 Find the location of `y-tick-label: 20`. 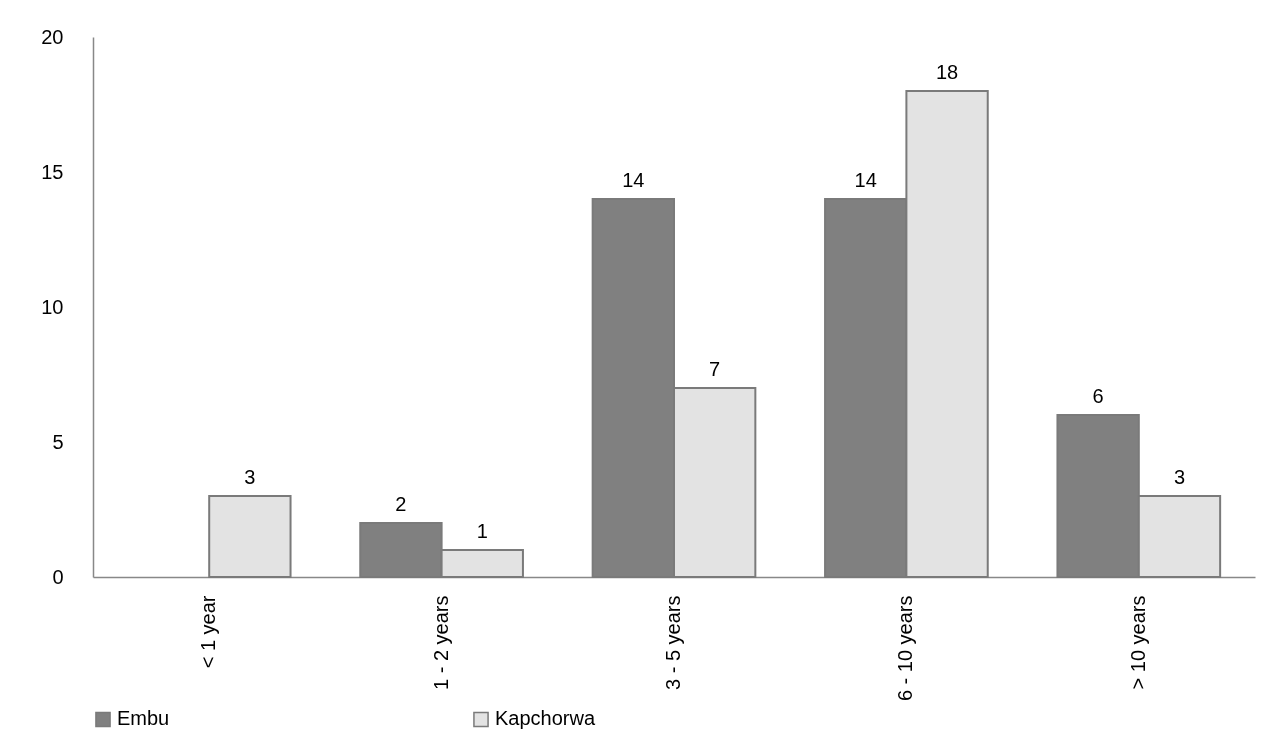

y-tick-label: 20 is located at coordinates (52, 36).